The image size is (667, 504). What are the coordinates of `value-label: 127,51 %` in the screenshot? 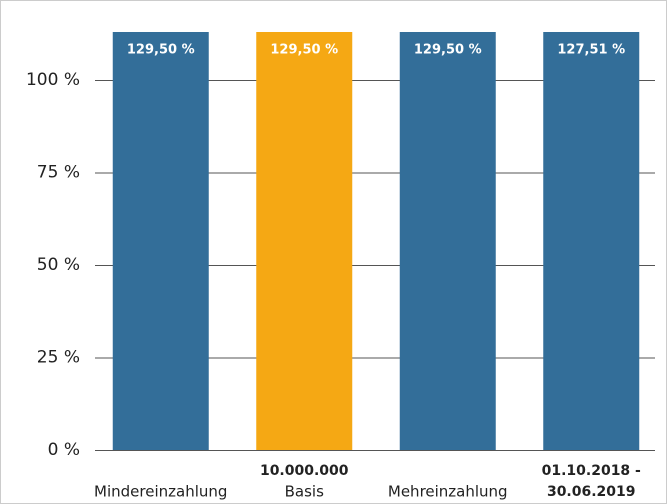 It's located at (591, 50).